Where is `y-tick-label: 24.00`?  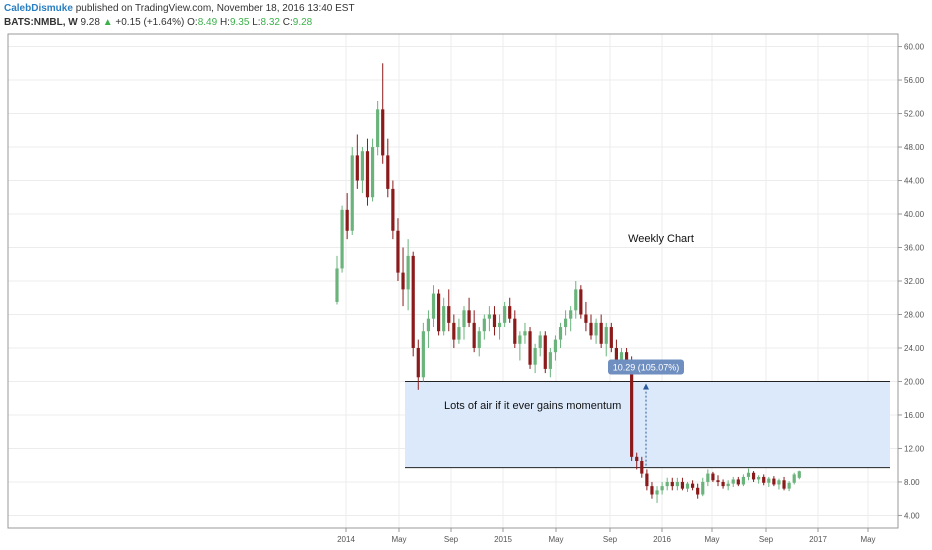
y-tick-label: 24.00 is located at coordinates (914, 348).